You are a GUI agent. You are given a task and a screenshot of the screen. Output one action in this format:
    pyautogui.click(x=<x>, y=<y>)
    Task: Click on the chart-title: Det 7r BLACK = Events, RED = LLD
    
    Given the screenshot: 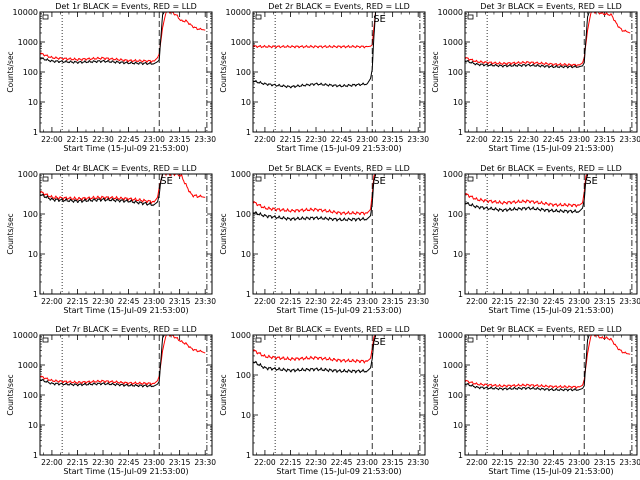 What is the action you would take?
    pyautogui.click(x=126, y=329)
    